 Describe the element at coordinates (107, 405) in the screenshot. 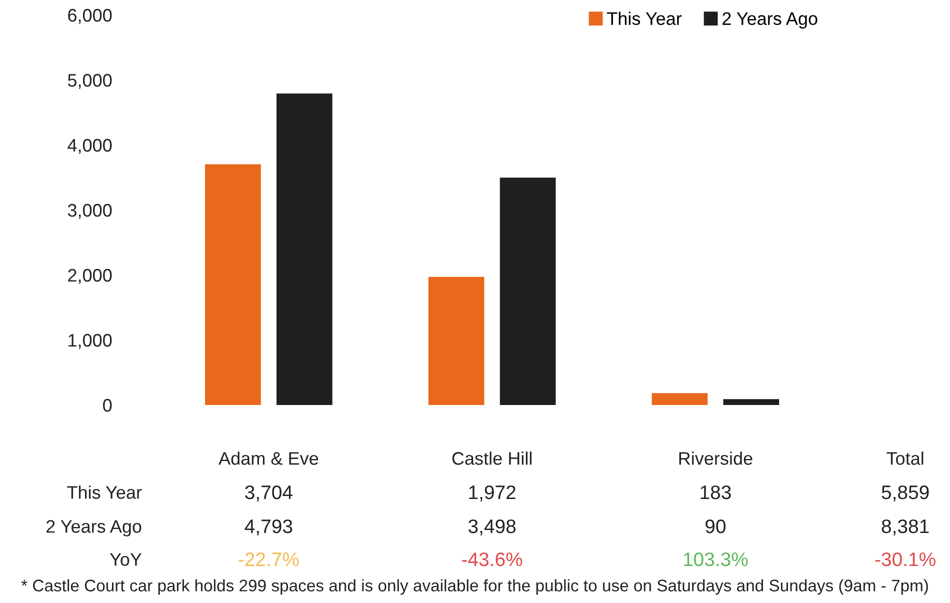

I see `y-tick-label: 0` at that location.